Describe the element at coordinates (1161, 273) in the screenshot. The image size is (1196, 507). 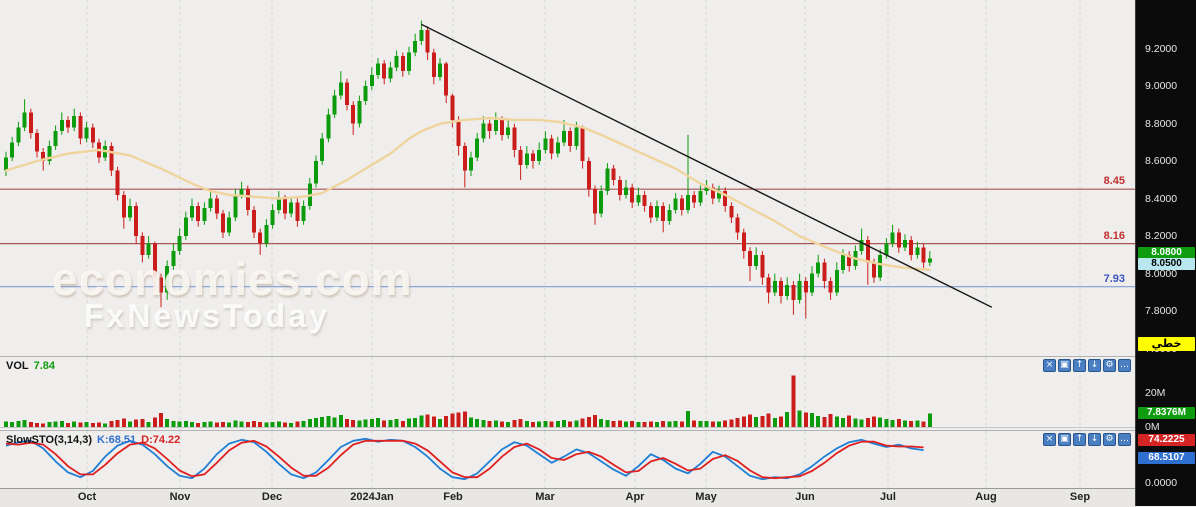
I see `price-axis-tick: 8.0000` at that location.